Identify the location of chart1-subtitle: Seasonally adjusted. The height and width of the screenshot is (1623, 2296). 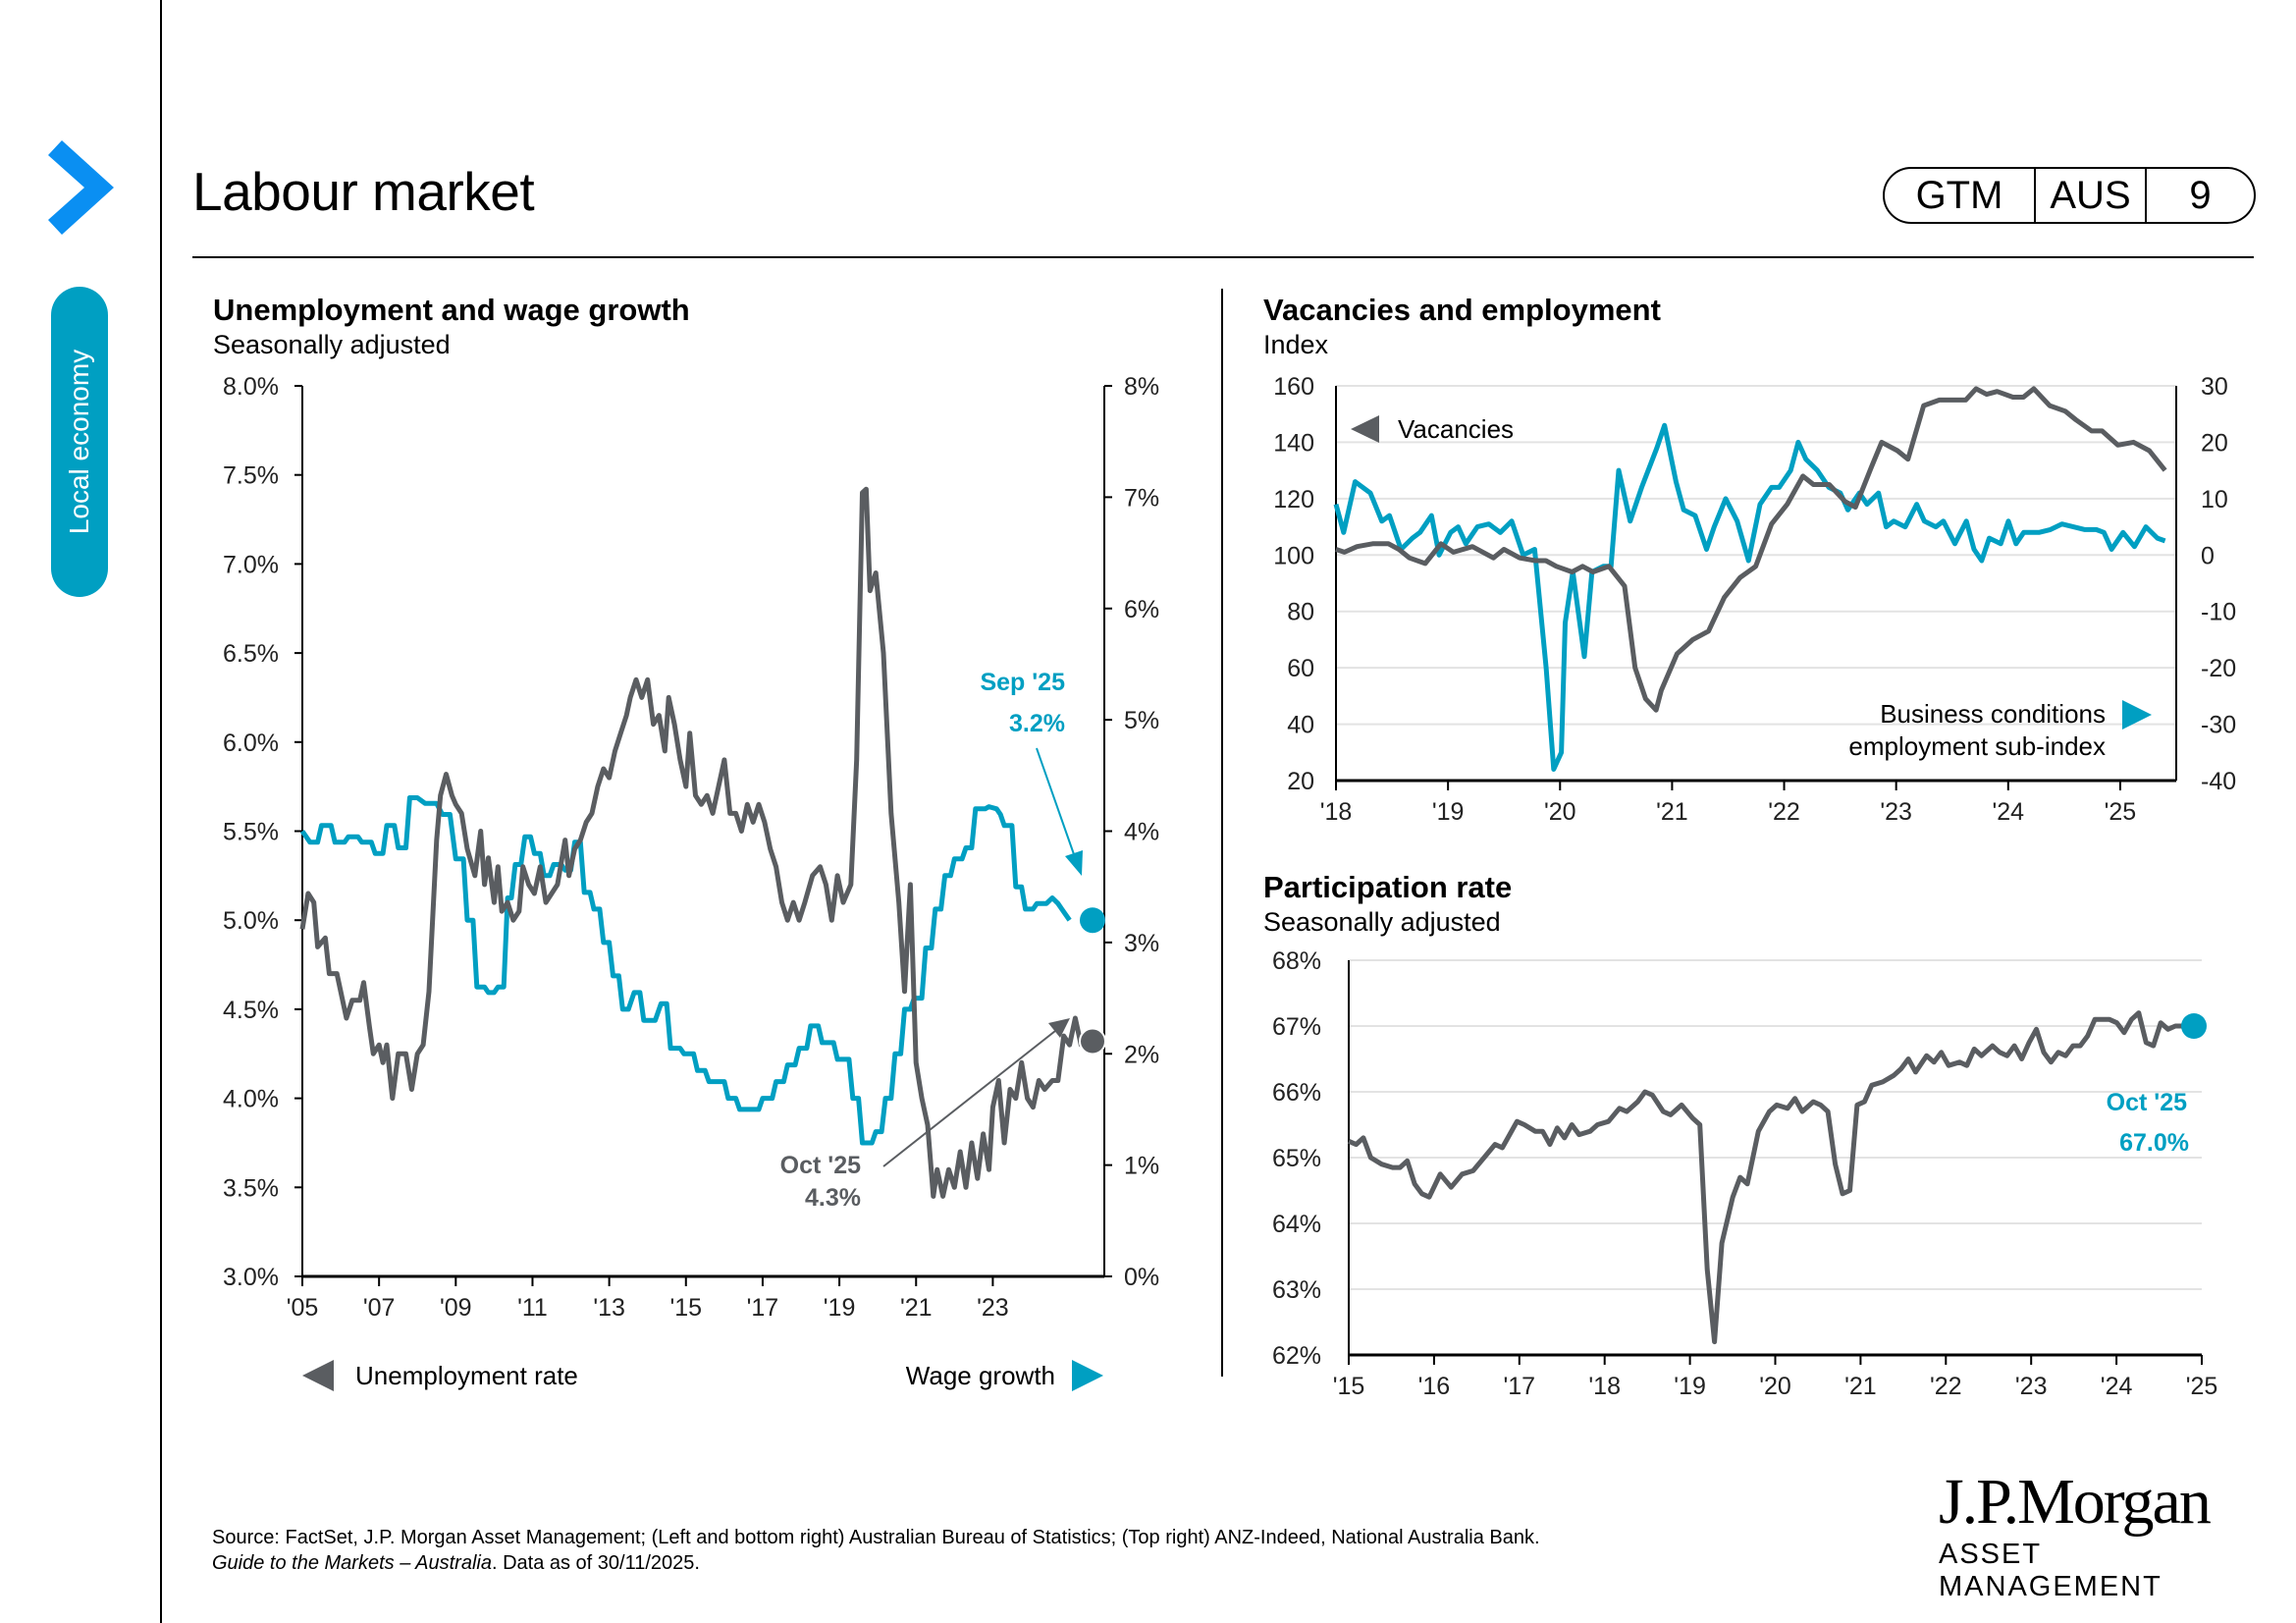
(332, 344).